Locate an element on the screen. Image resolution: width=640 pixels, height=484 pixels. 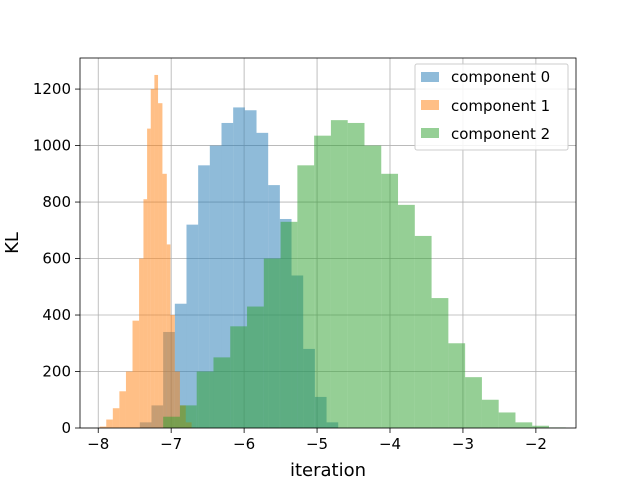
x-tick-label: −8 is located at coordinates (98, 444).